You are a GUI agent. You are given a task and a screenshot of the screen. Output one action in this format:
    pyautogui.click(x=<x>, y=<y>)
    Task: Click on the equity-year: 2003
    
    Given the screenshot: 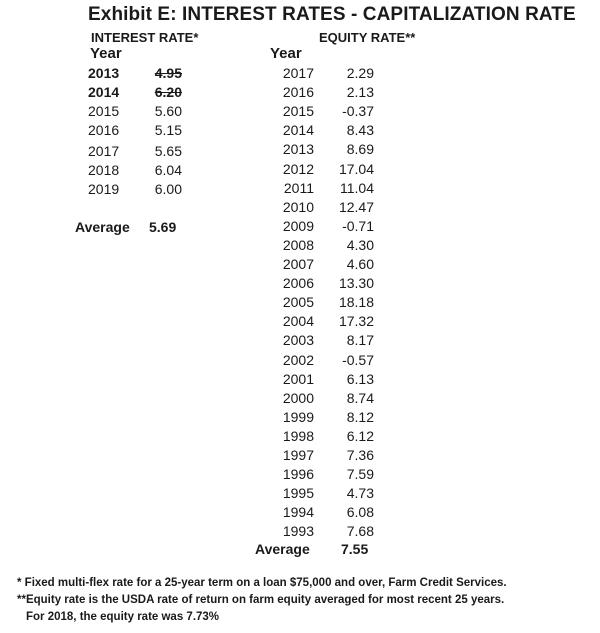 What is the action you would take?
    pyautogui.click(x=298, y=340)
    